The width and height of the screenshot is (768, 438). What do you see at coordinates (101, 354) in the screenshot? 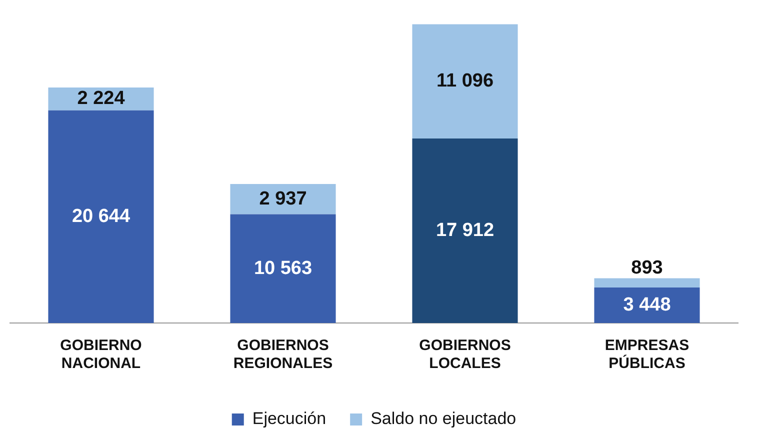
I see `x-tick-label: GOBIERNO NACIONAL` at bounding box center [101, 354].